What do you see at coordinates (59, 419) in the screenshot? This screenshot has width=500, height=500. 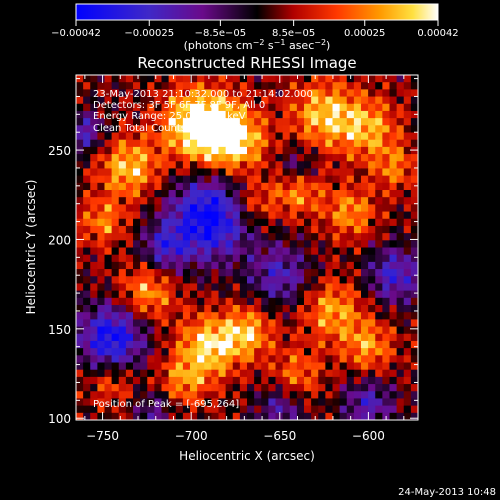 I see `y-tick-label: 100` at bounding box center [59, 419].